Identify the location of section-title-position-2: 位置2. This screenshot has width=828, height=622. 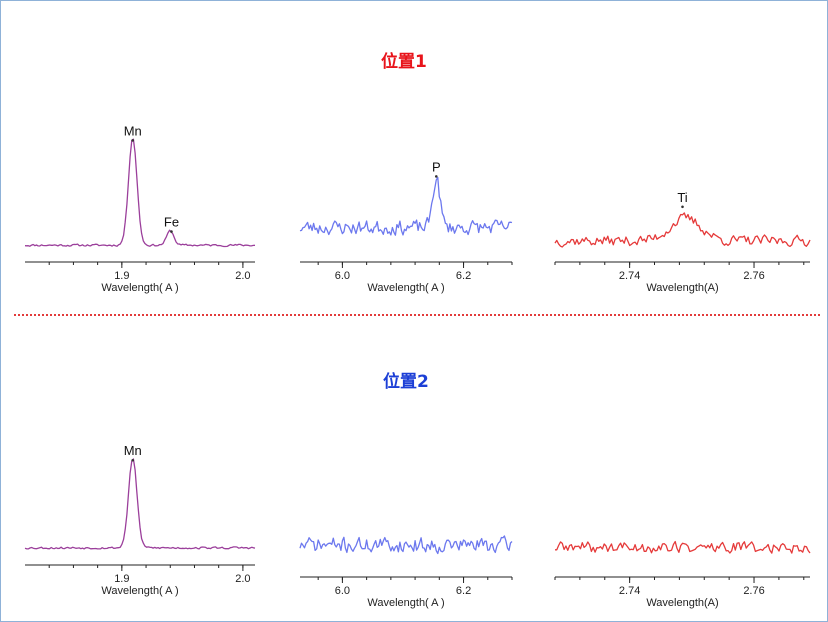
(406, 382).